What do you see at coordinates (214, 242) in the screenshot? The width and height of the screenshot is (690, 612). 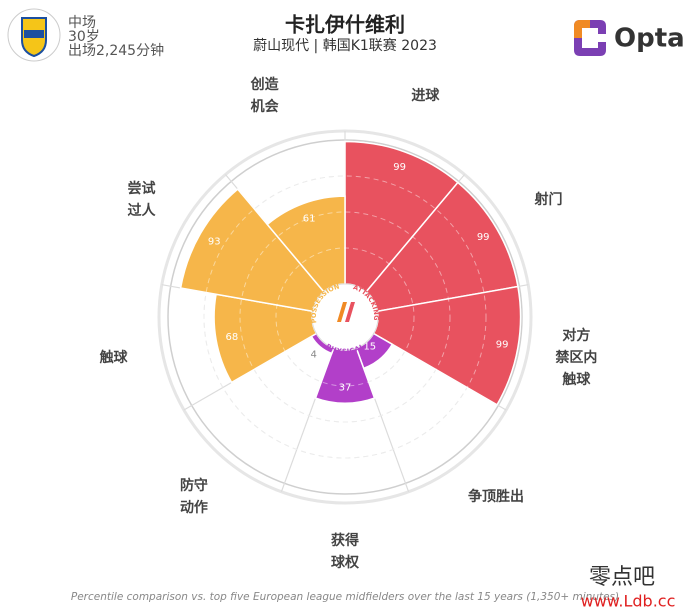 I see `value-label: 93` at bounding box center [214, 242].